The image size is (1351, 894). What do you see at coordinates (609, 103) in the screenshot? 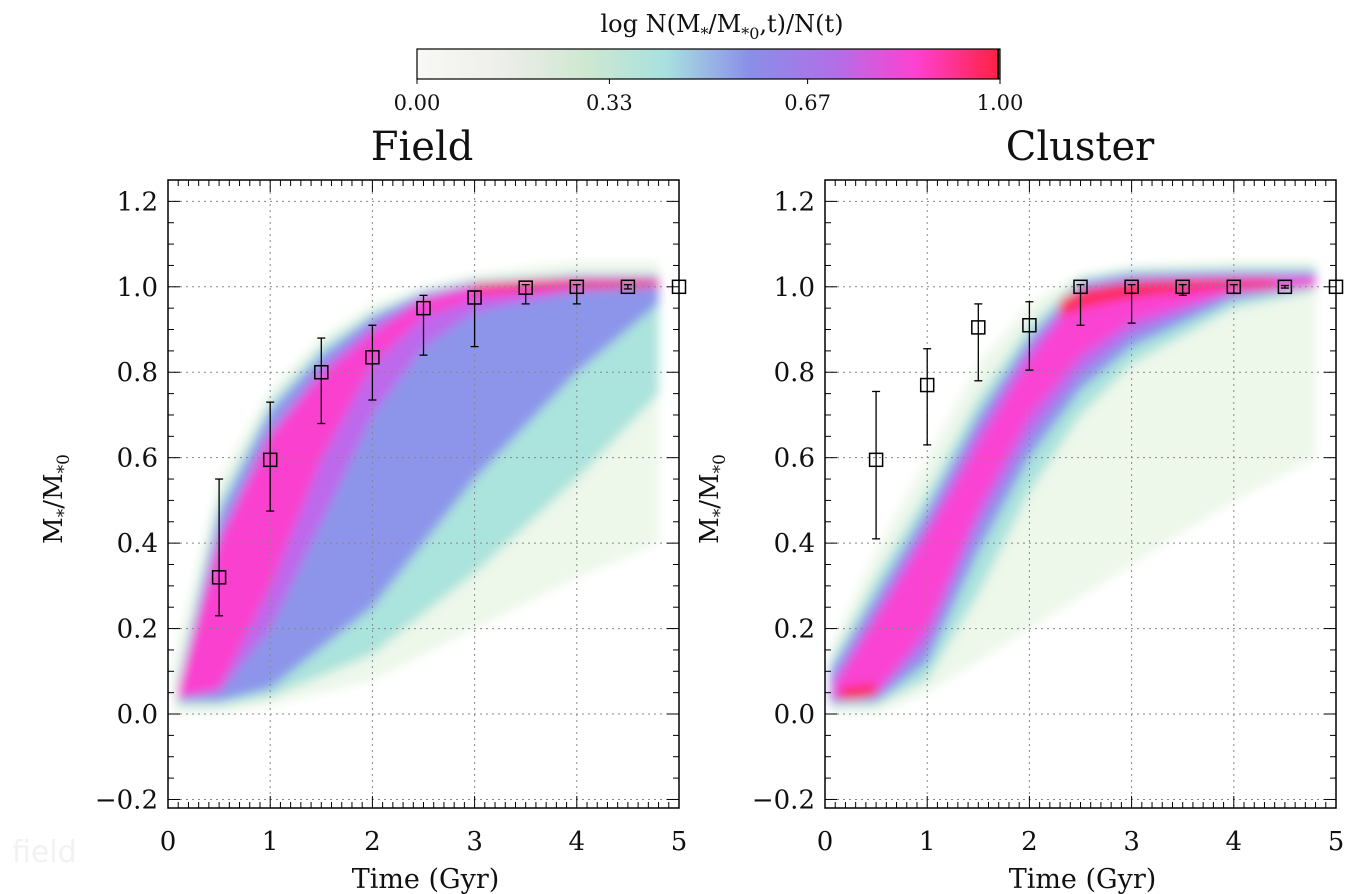
I see `colorbar-tick-label: 0.33` at bounding box center [609, 103].